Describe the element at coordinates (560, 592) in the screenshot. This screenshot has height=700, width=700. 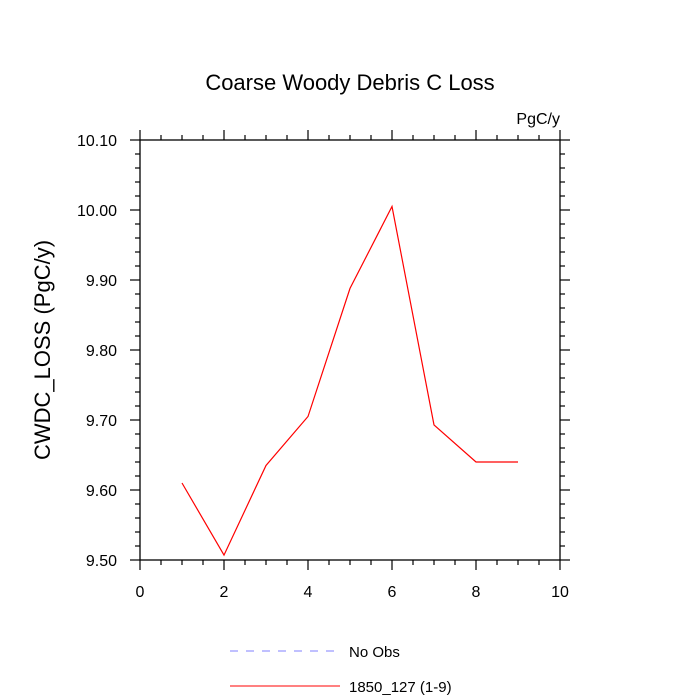
I see `x-tick-label: 10` at that location.